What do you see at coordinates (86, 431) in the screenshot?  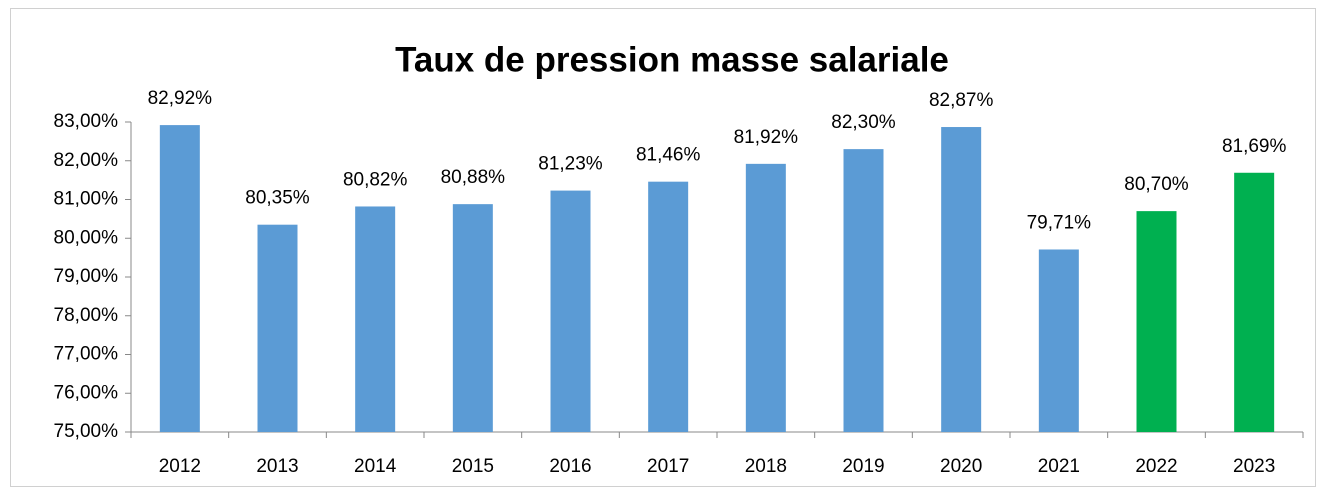 I see `y-tick-label: 75,00%` at bounding box center [86, 431].